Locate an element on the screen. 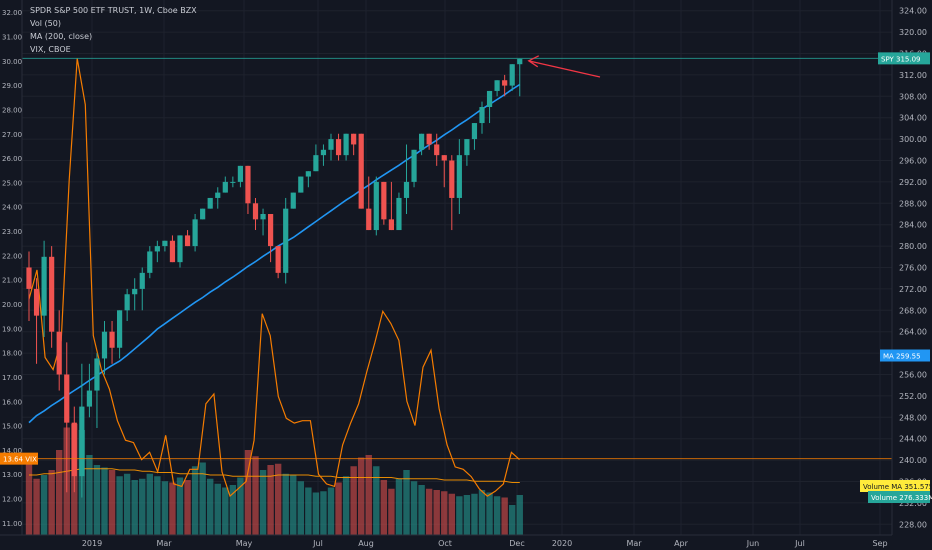 The width and height of the screenshot is (932, 550). price-tick-label: 244.00 is located at coordinates (913, 439).